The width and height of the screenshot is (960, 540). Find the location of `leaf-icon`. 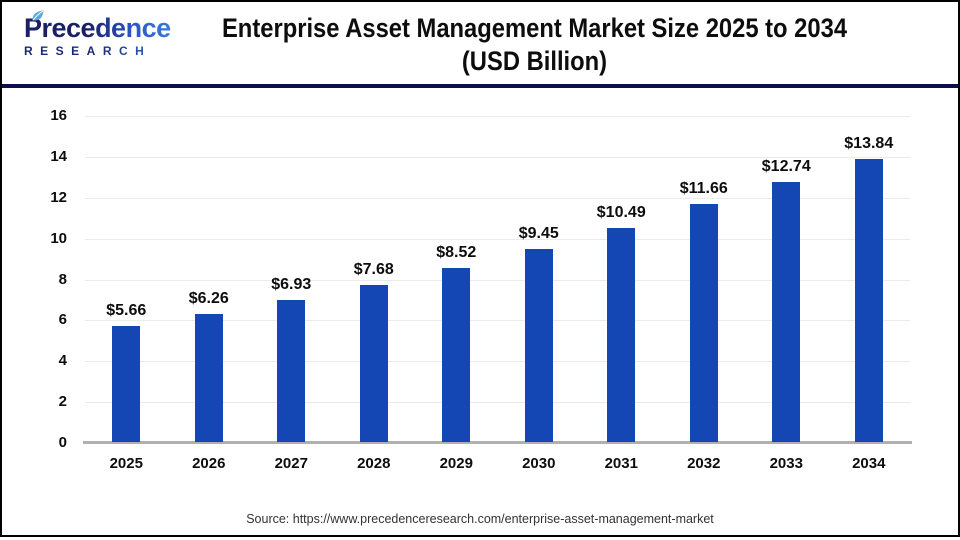

leaf-icon is located at coordinates (38, 15).